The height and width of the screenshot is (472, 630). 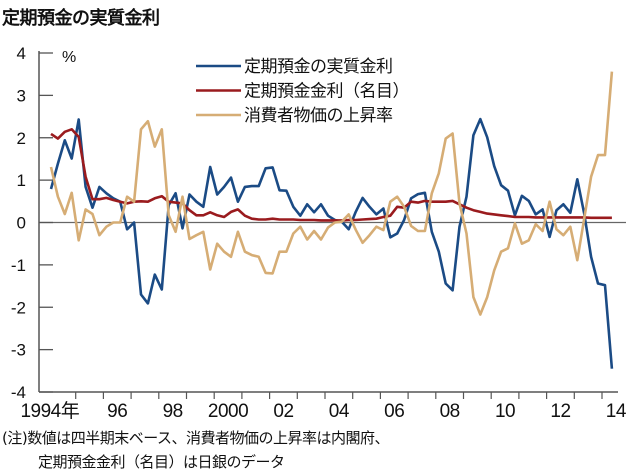 What do you see at coordinates (283, 411) in the screenshot?
I see `x-tick-label: 02` at bounding box center [283, 411].